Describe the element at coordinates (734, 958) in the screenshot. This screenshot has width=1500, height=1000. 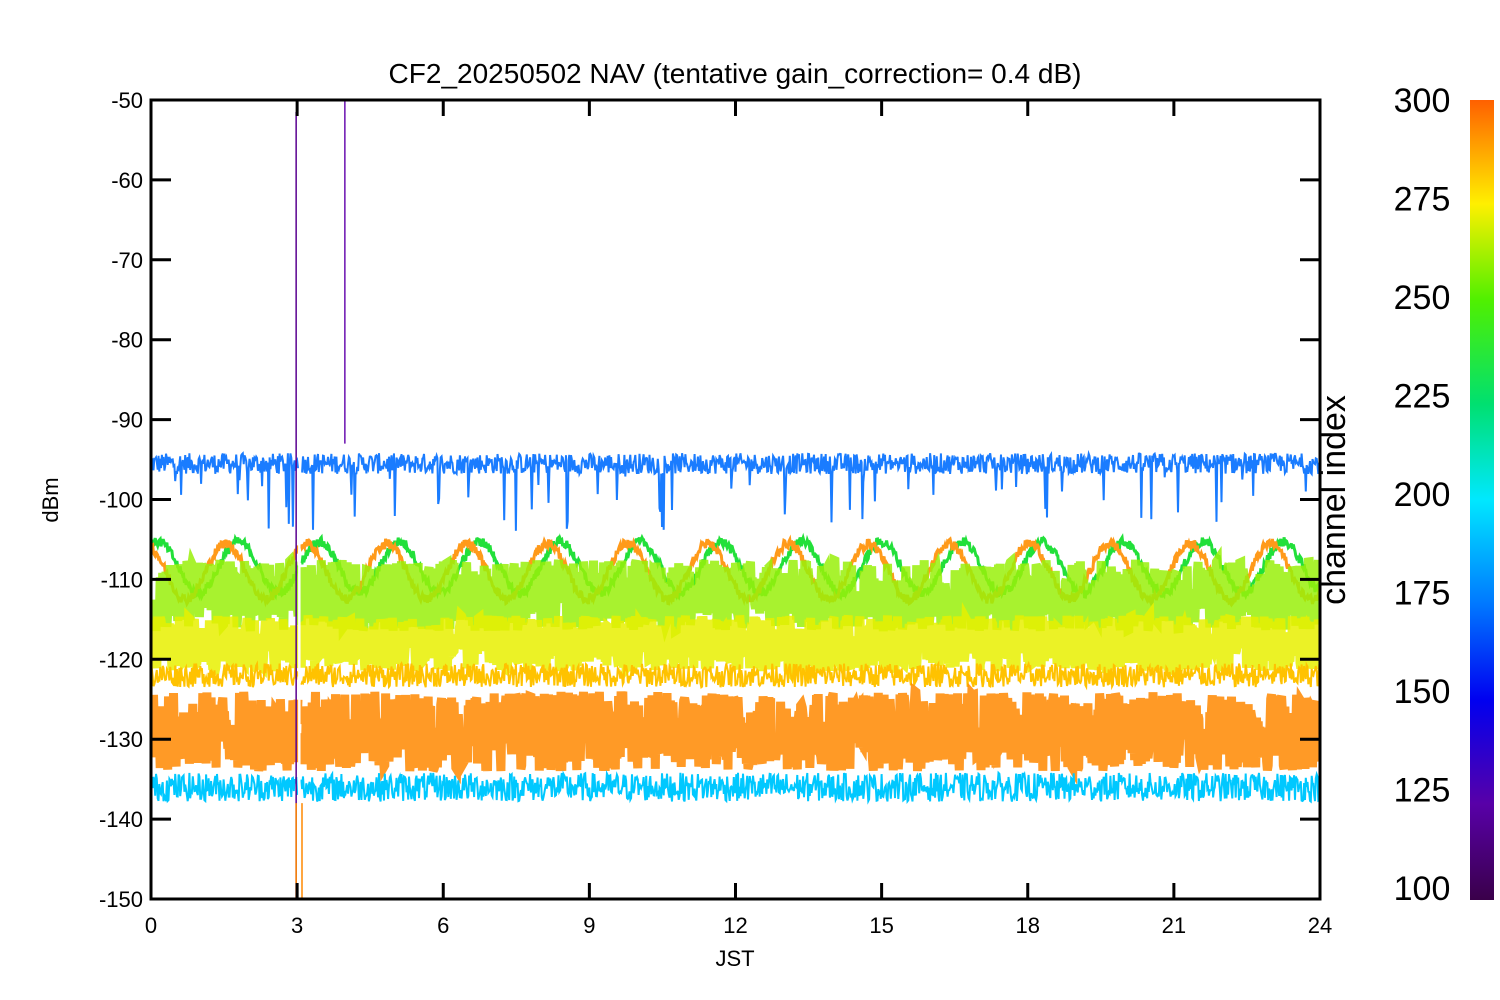
I see `x-axis-title: JST` at that location.